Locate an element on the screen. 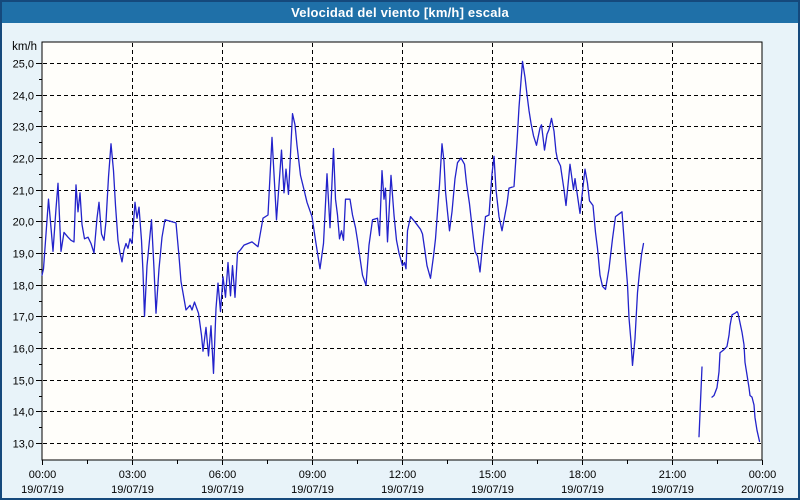 This screenshot has width=800, height=500. y-axis-tick-label: 14,0 is located at coordinates (23, 413).